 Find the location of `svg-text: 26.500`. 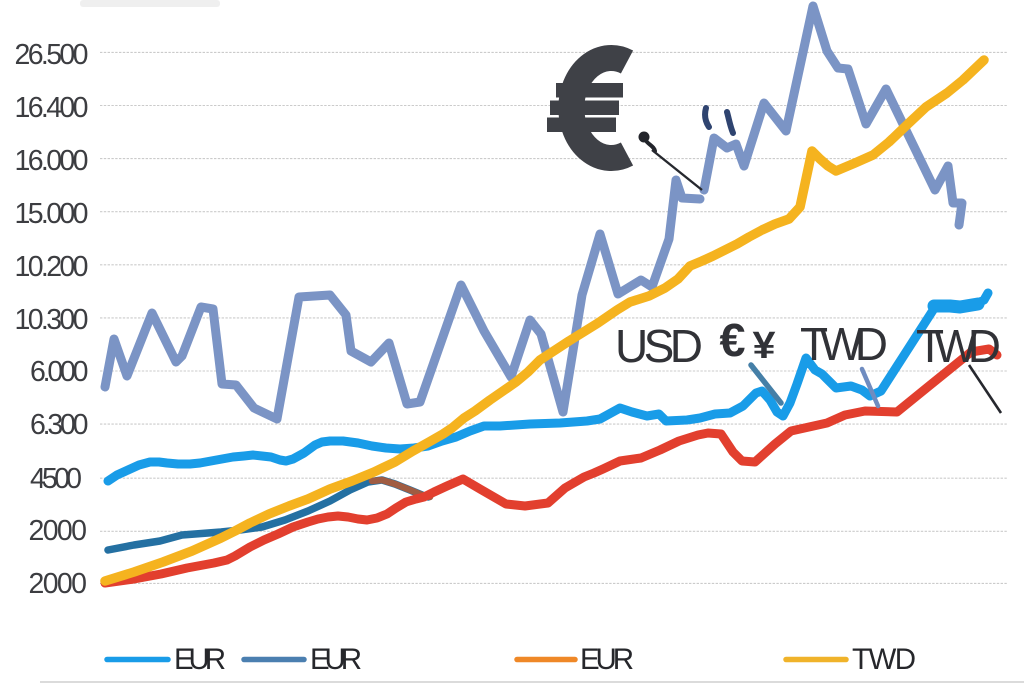

svg-text: 26.500 is located at coordinates (52, 55).